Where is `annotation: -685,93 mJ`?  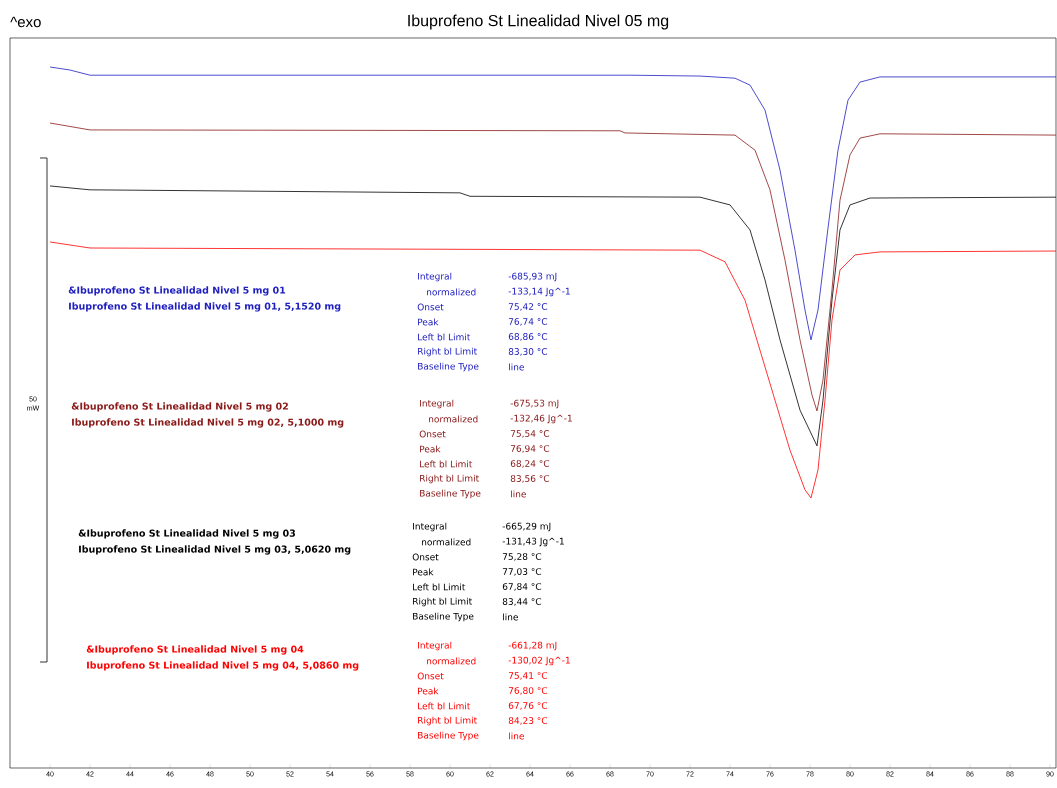 annotation: -685,93 mJ is located at coordinates (532, 277).